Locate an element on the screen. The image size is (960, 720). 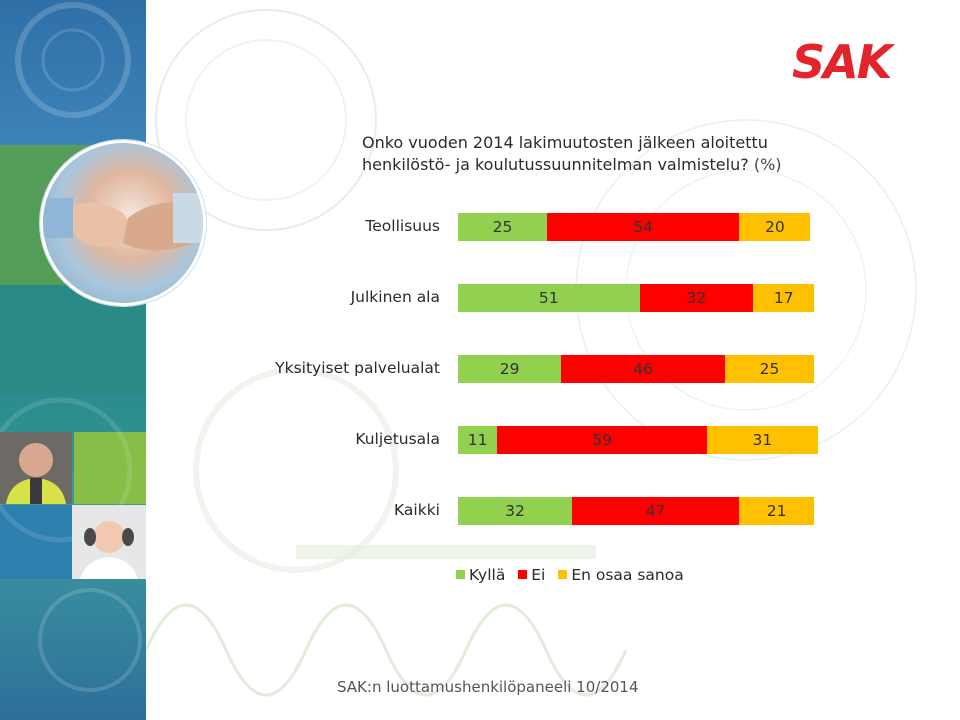
legend-label-en-osaa-sanoa: En osaa sanoa is located at coordinates (627, 575).